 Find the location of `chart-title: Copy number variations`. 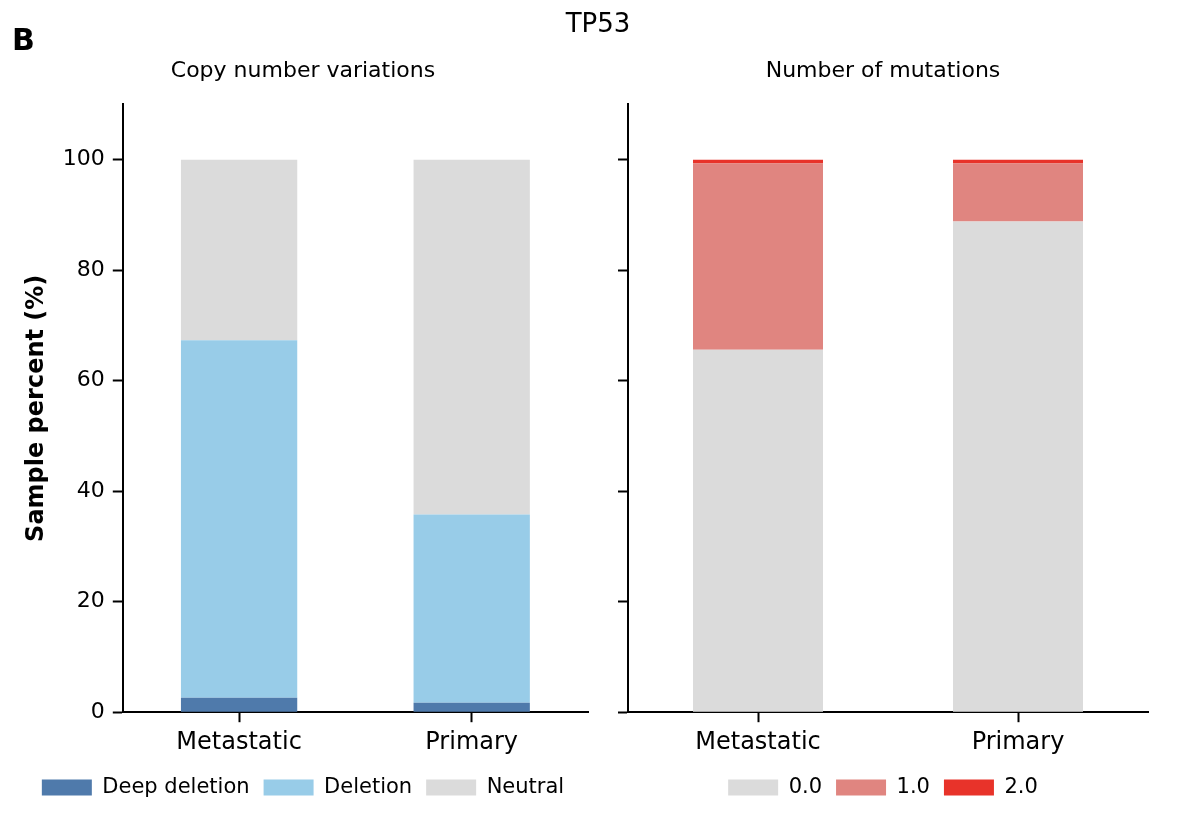

chart-title: Copy number variations is located at coordinates (303, 69).